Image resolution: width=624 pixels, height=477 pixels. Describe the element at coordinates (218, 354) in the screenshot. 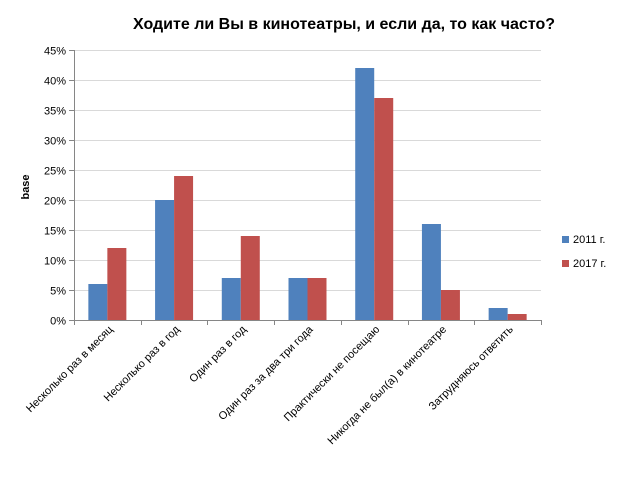

I see `category-label: Один раз в год` at that location.